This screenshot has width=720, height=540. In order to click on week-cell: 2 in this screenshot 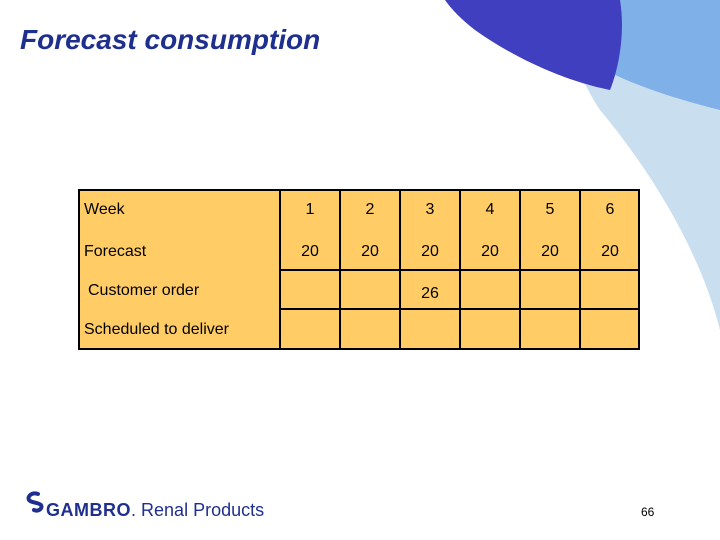, I will do `click(370, 209)`.